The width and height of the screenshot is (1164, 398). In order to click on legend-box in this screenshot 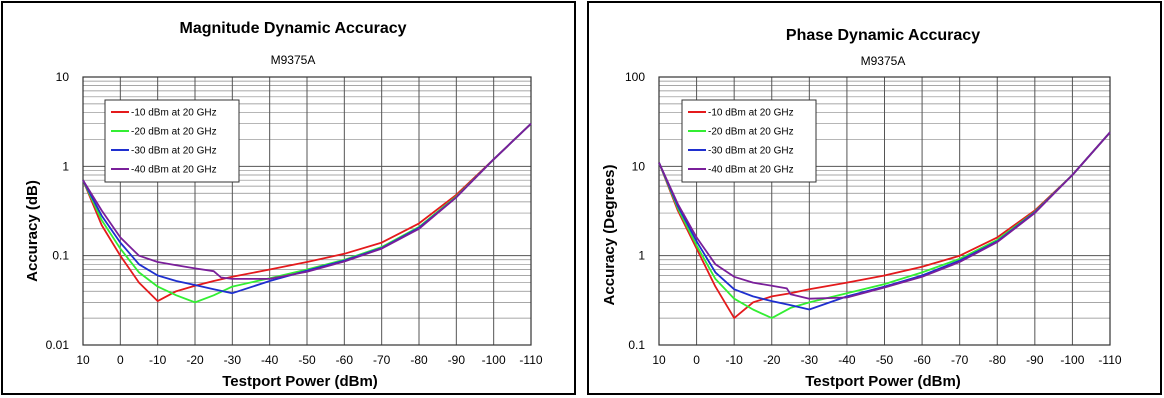, I will do `click(749, 141)`.